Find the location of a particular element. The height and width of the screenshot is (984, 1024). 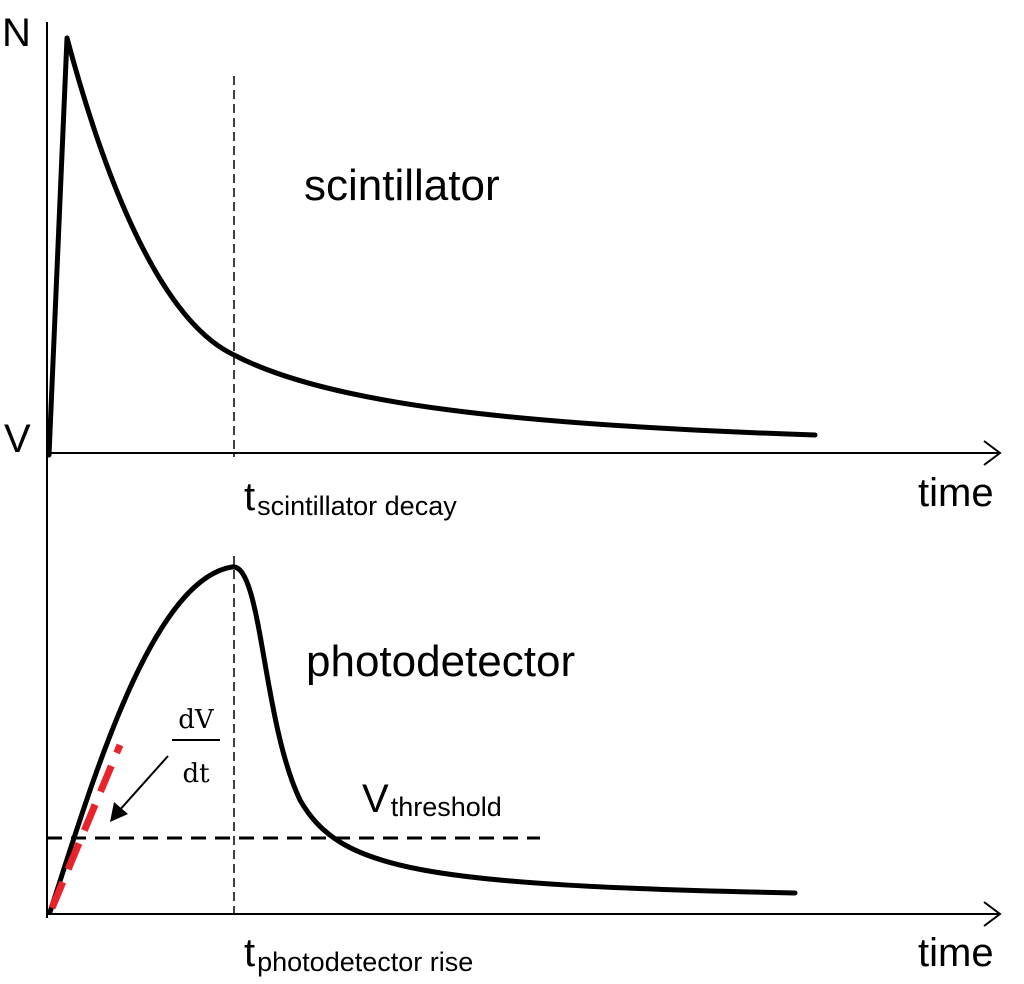

top-y-axis-label: N is located at coordinates (16, 33).